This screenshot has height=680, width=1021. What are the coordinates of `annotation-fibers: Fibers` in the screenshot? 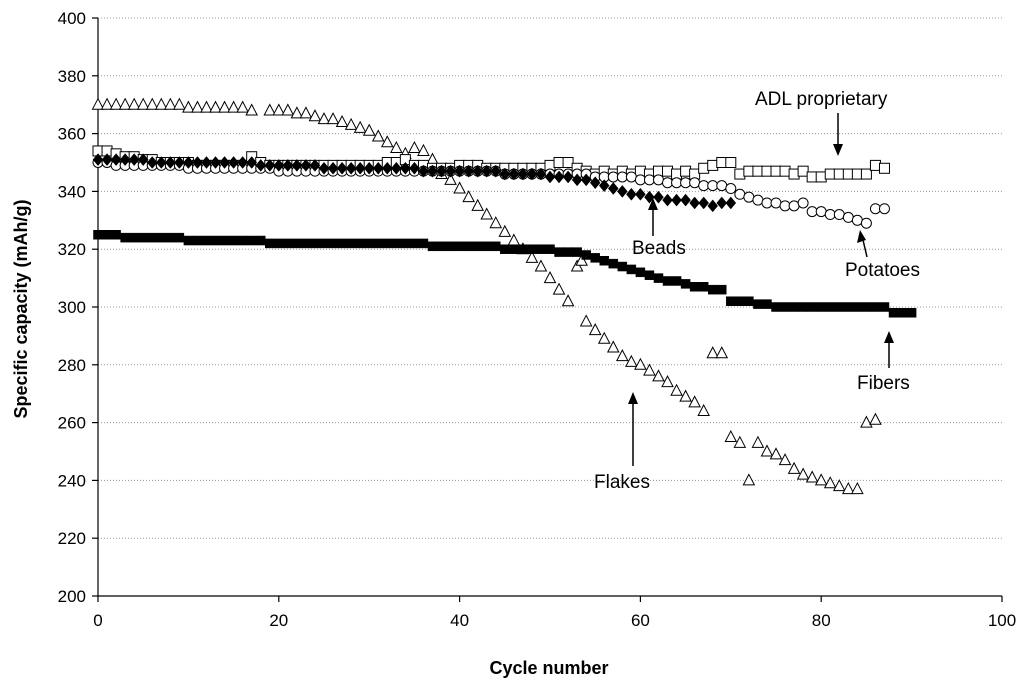 It's located at (883, 362).